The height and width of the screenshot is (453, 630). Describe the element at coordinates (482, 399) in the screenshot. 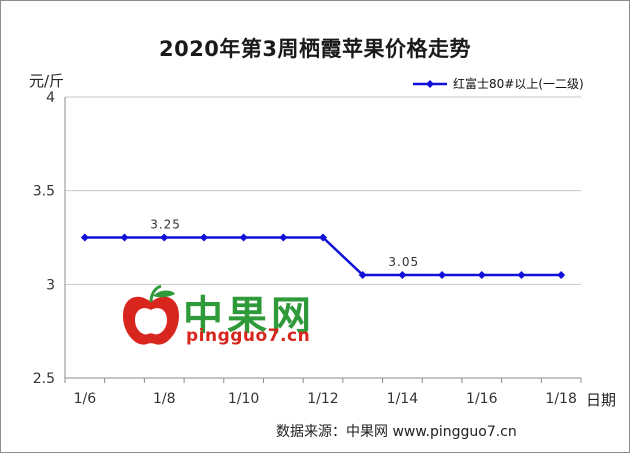

I see `x-tick-label: 1/16` at that location.